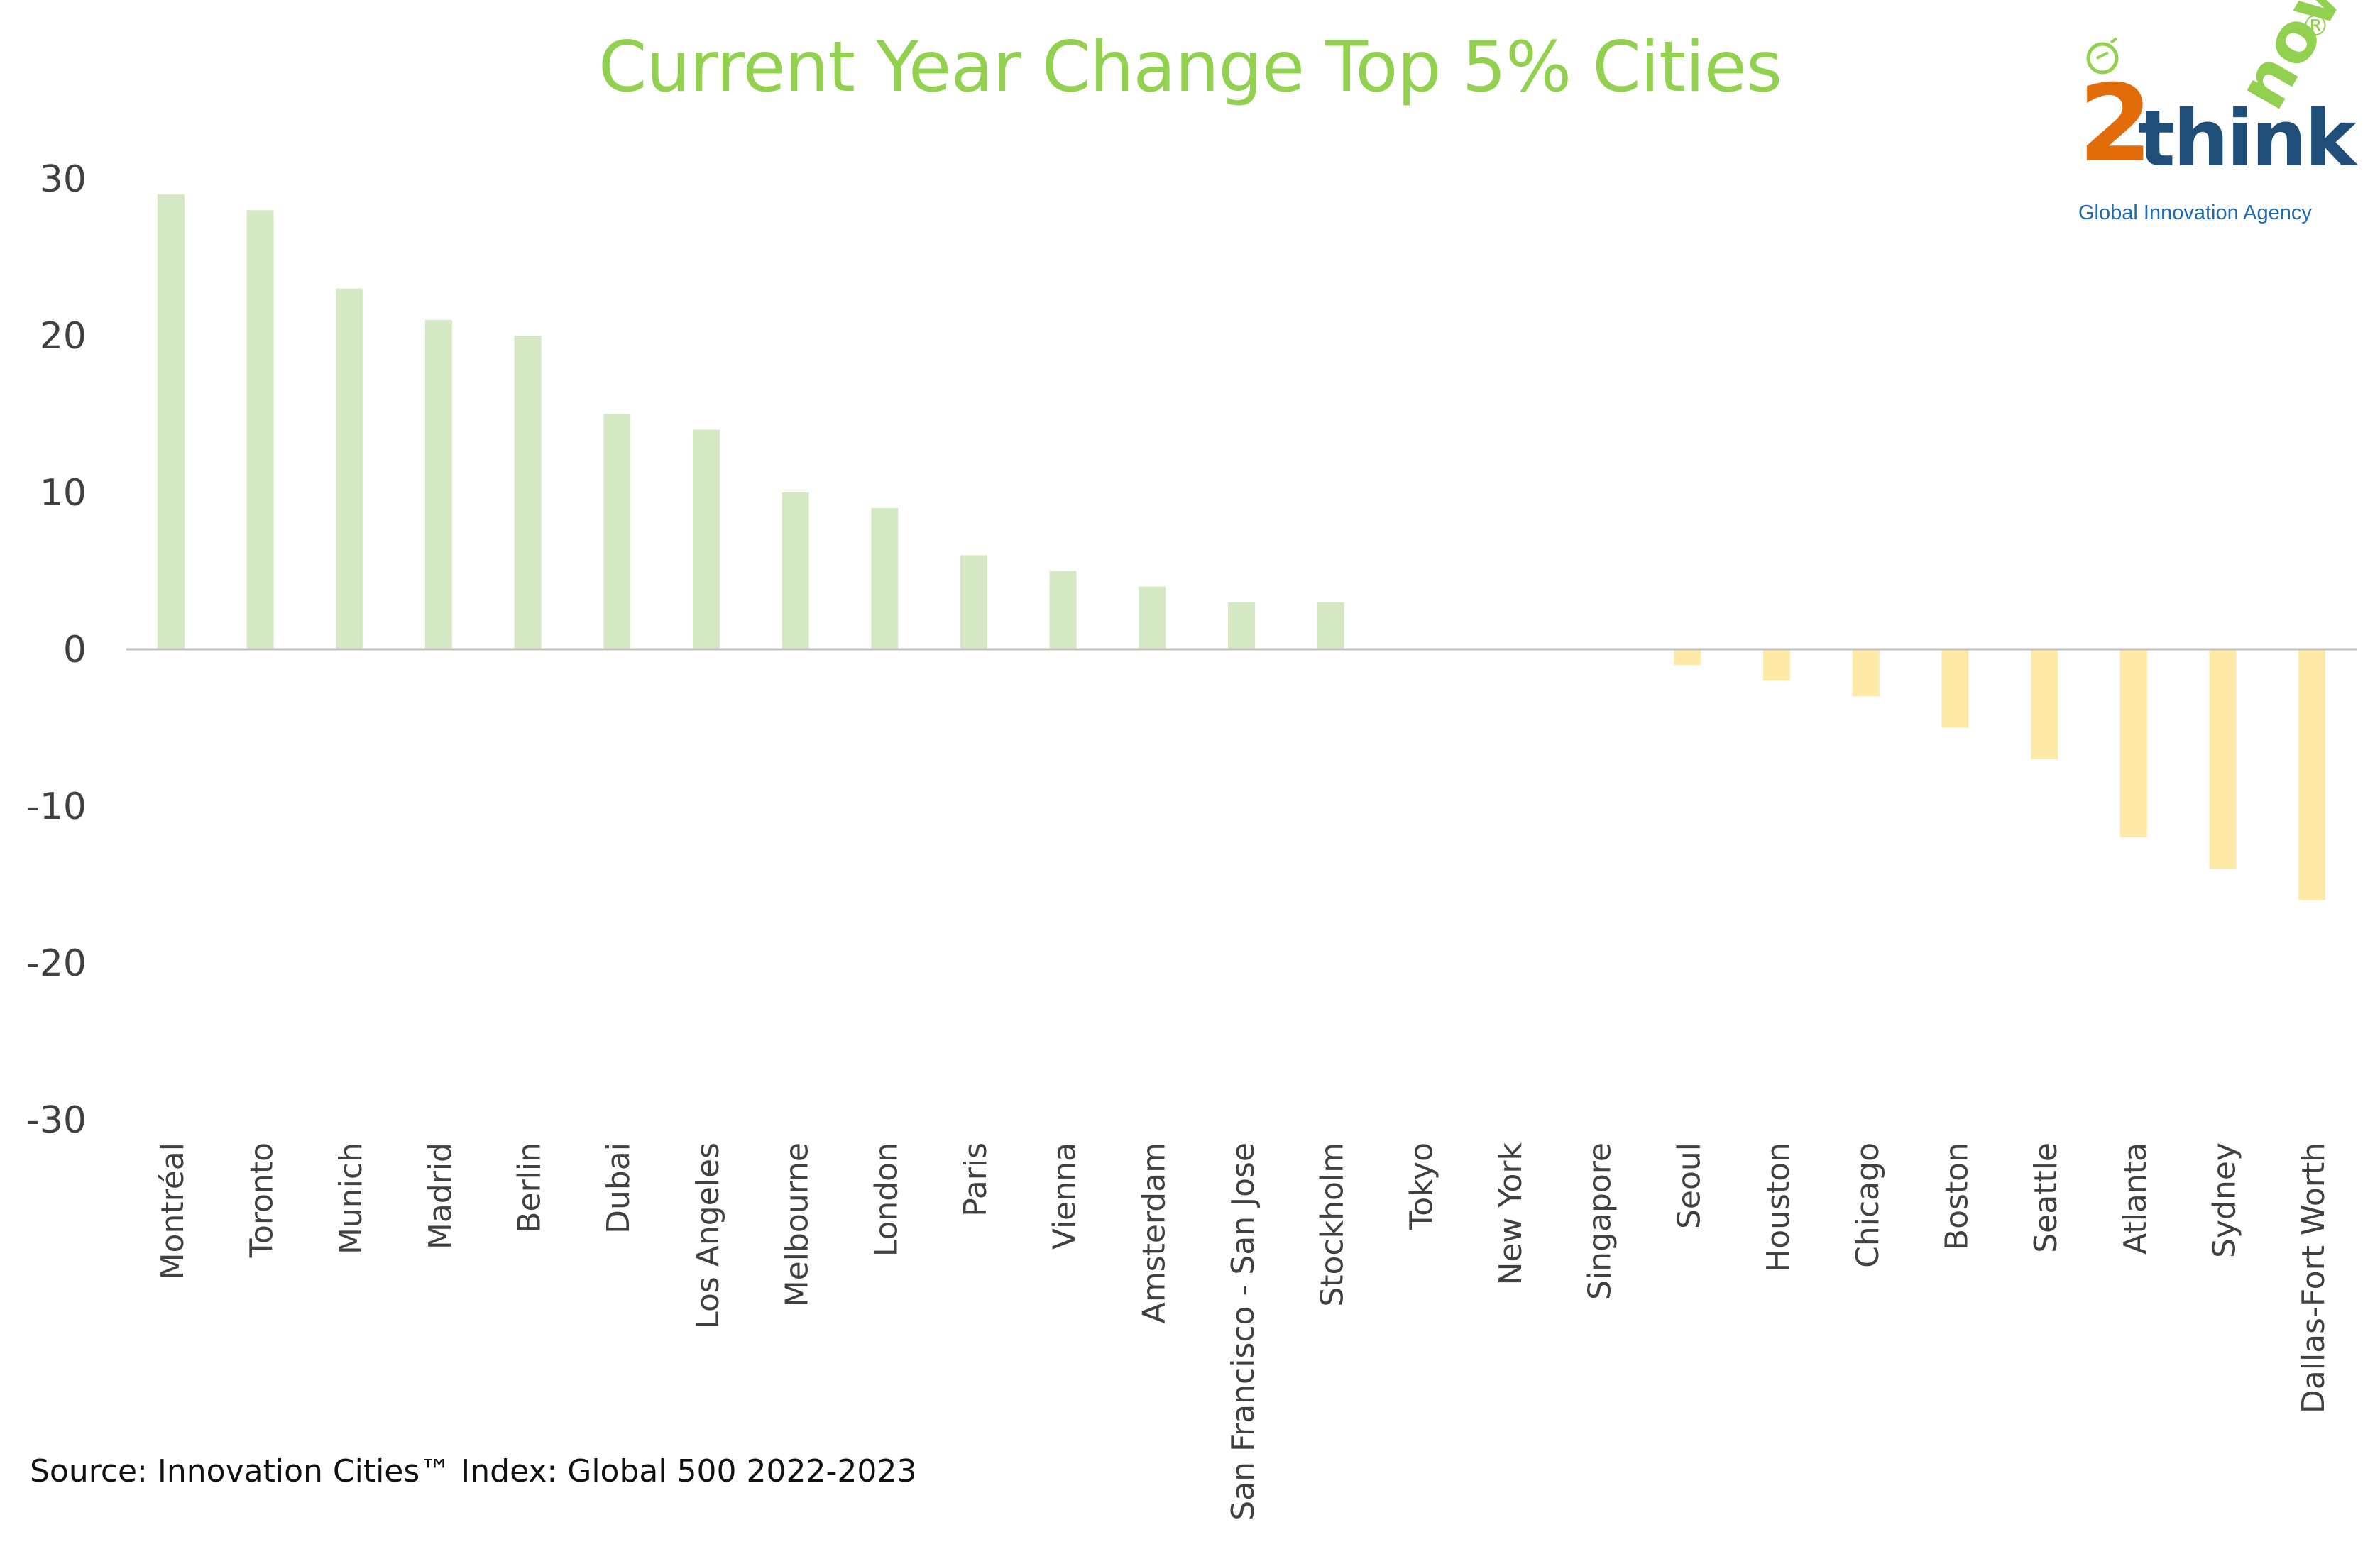 The image size is (2380, 1554). I want to click on x-tick-label: Madrid, so click(440, 1196).